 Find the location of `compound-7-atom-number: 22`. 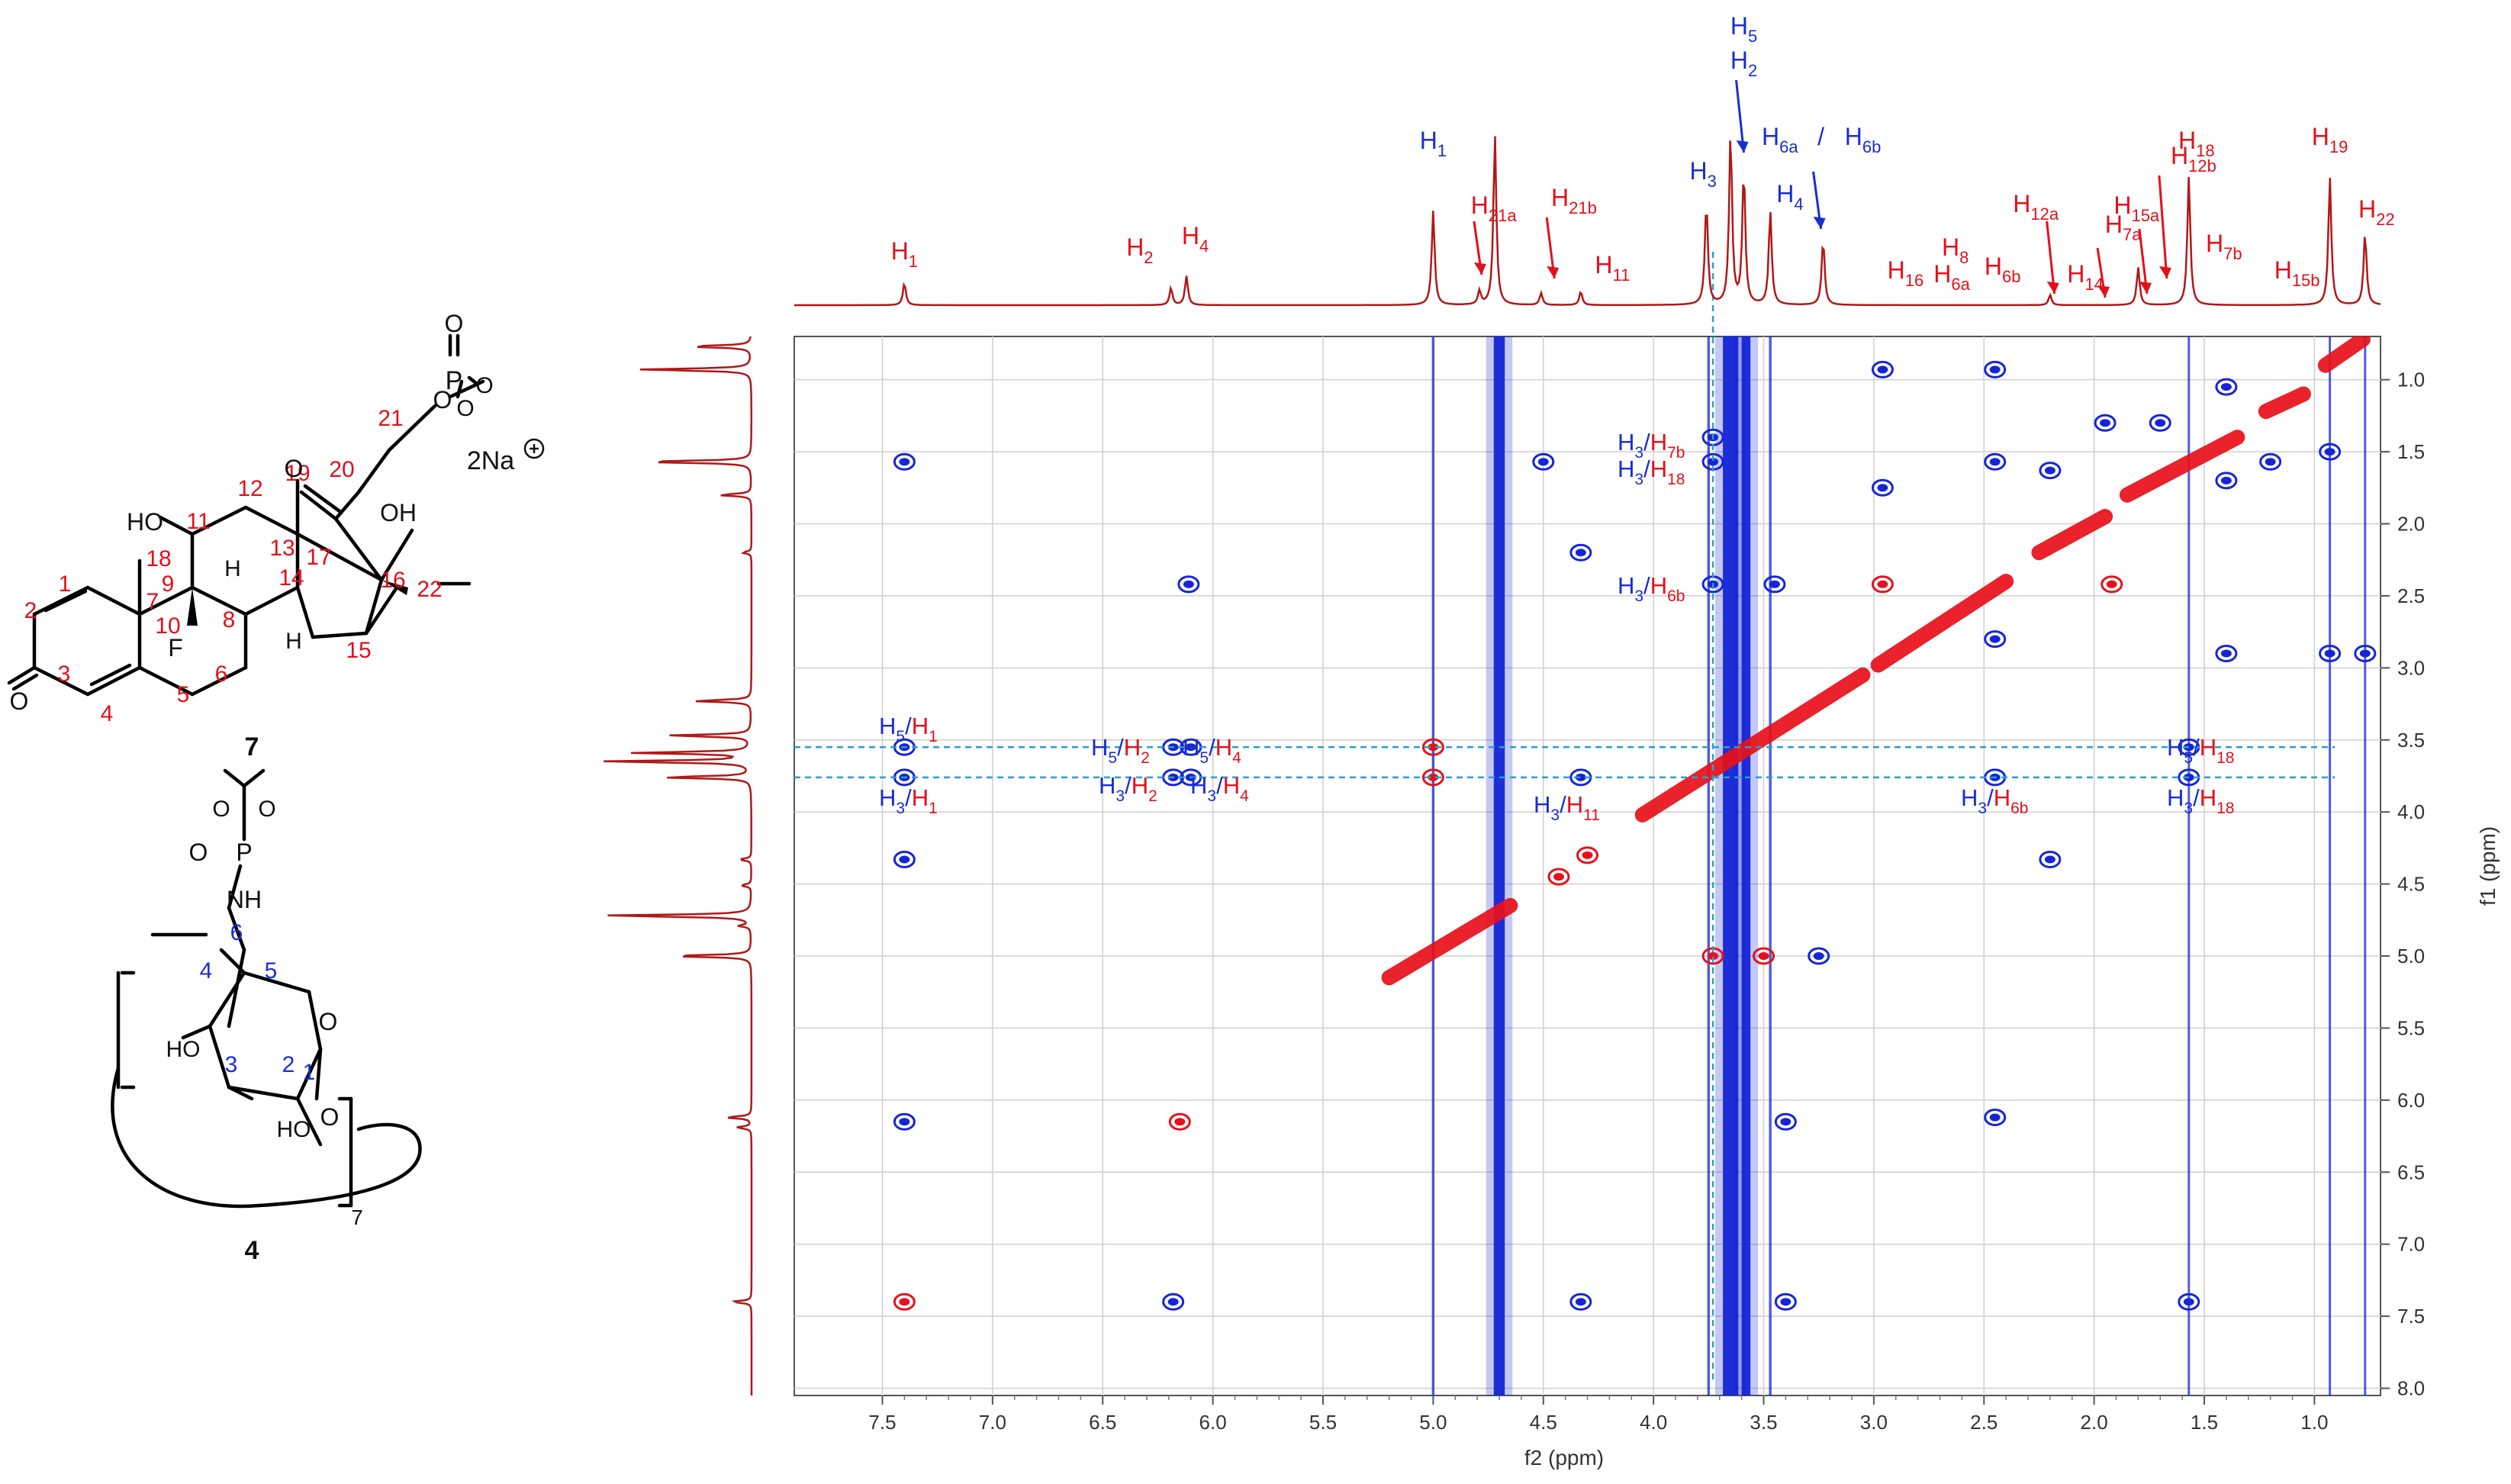

compound-7-atom-number: 22 is located at coordinates (429, 589).